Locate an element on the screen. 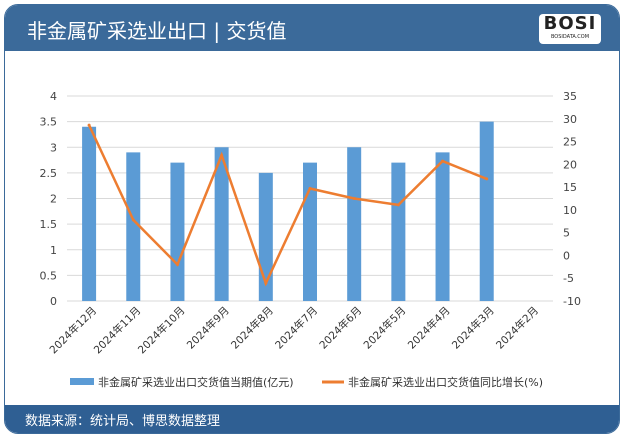 This screenshot has height=437, width=623. logo-text: BOSI is located at coordinates (570, 23).